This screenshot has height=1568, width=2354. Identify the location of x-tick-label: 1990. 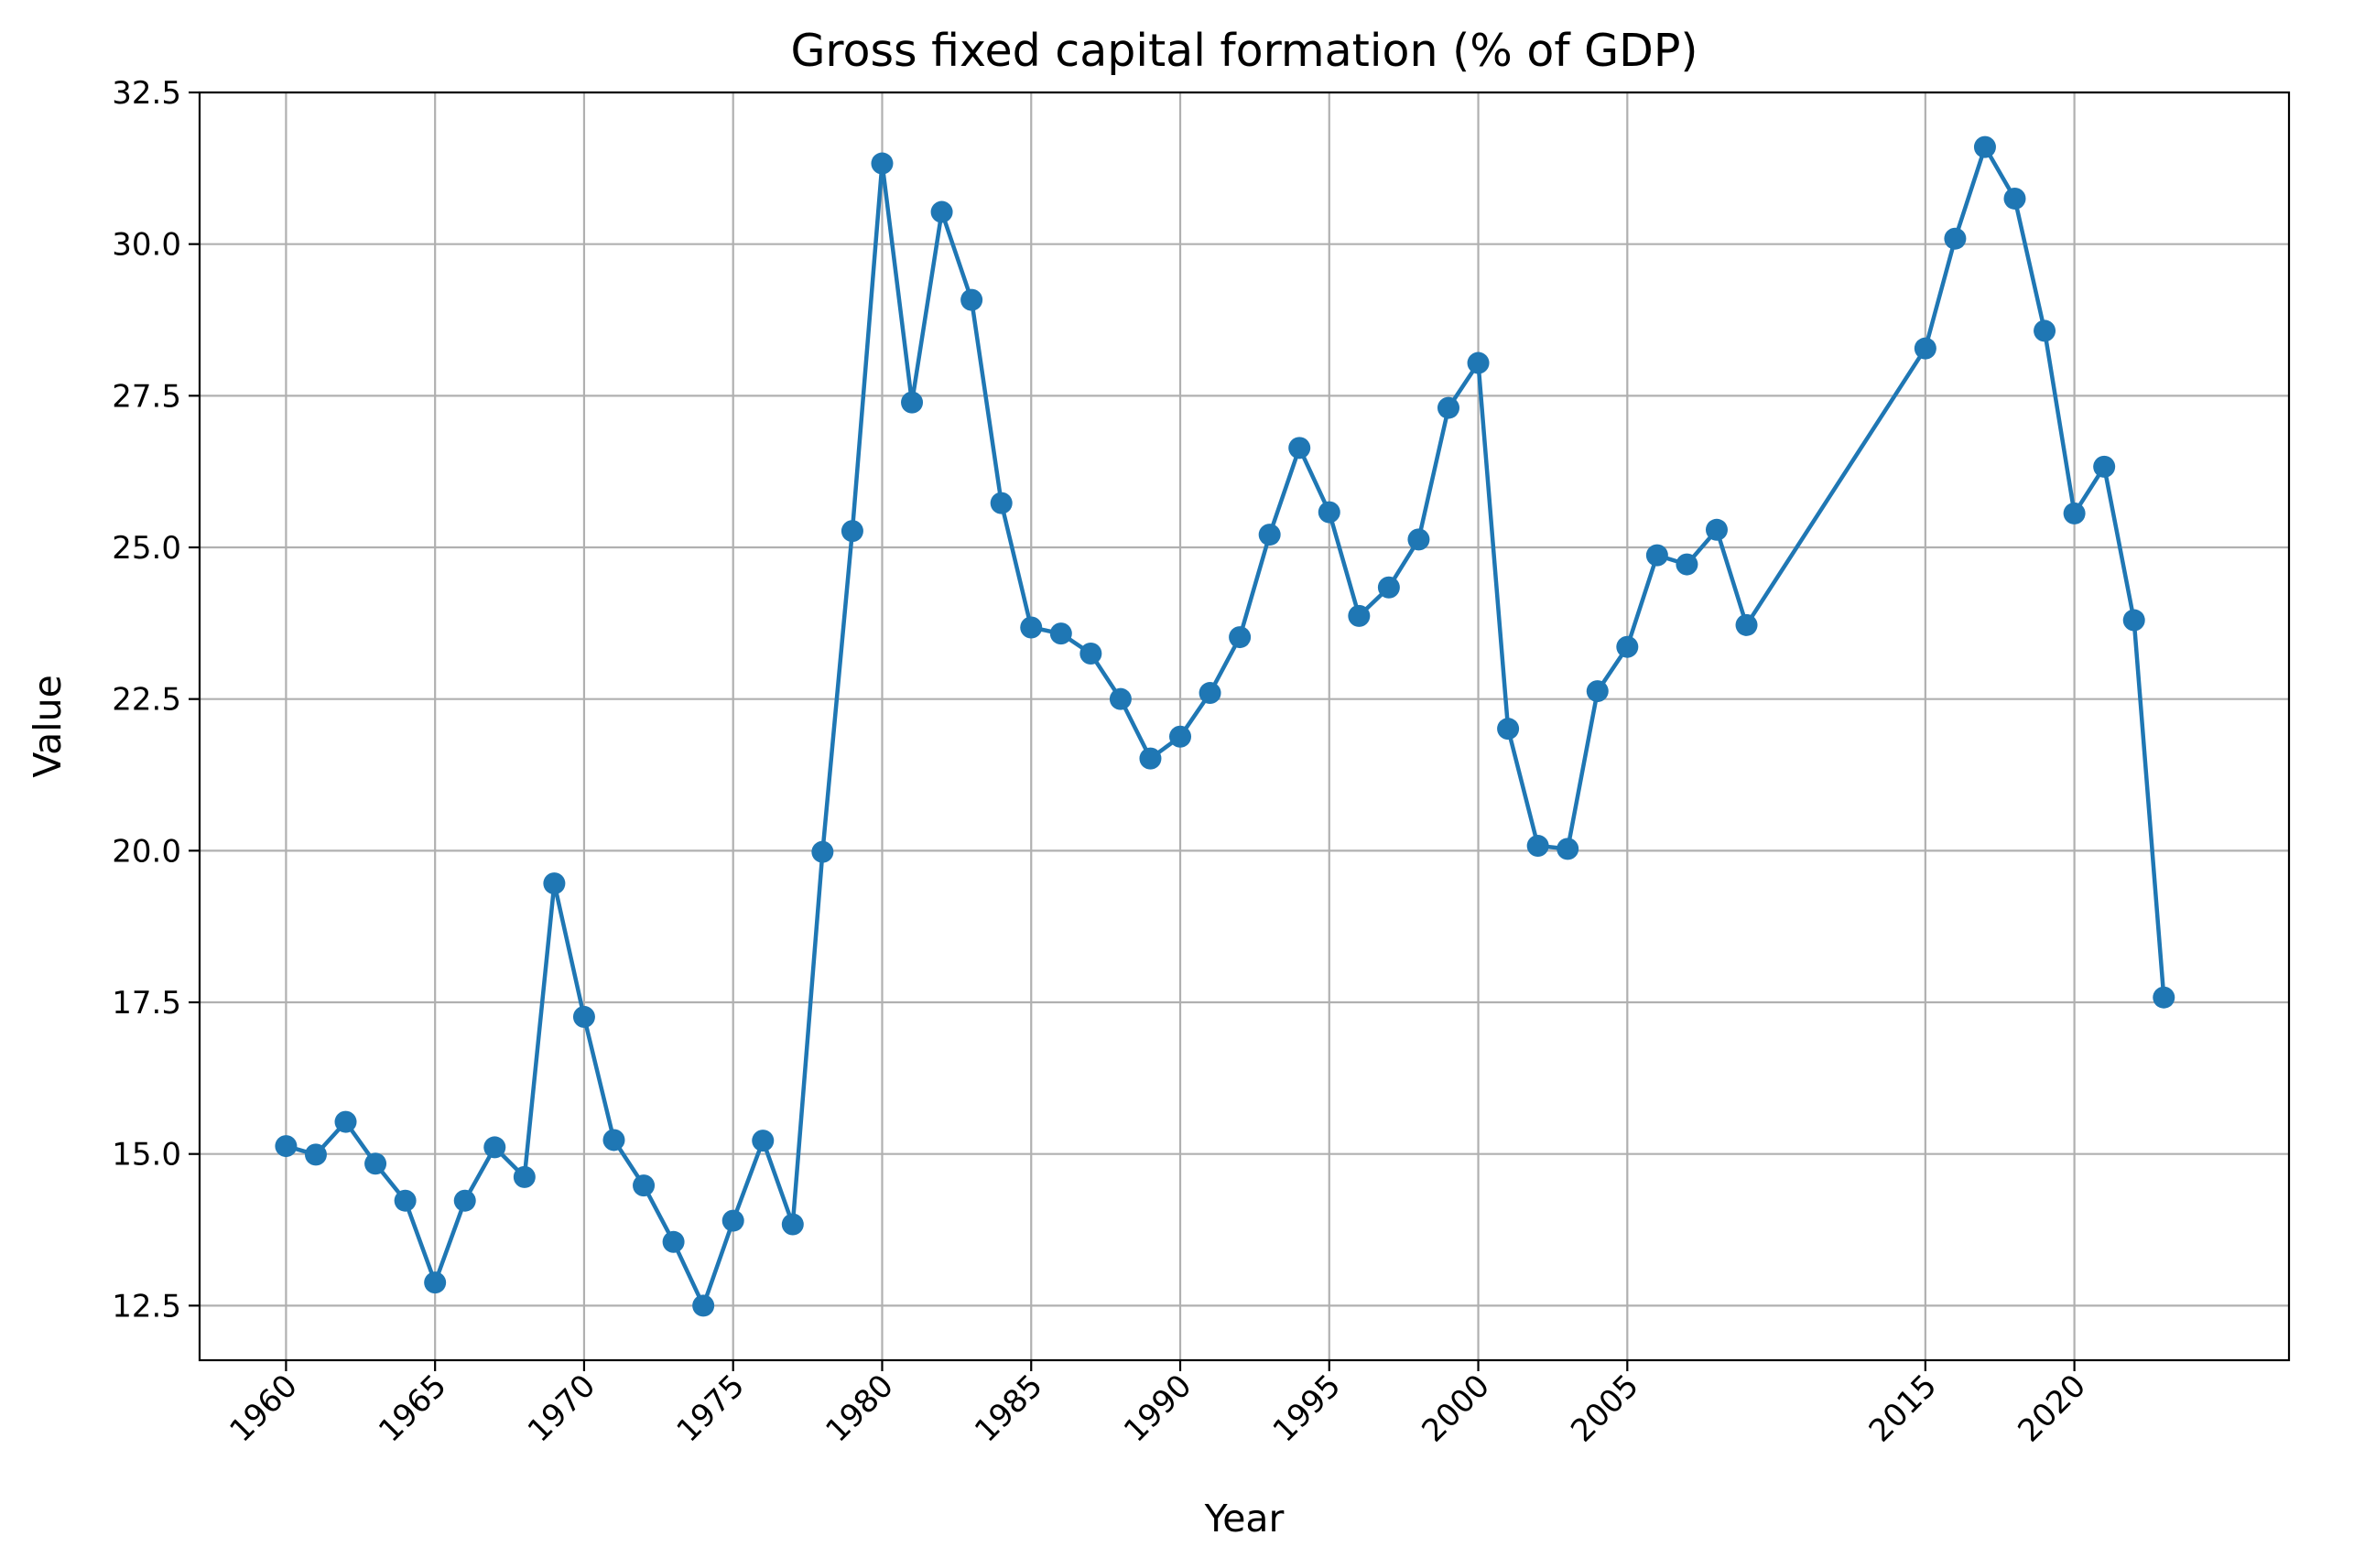
(1158, 1408).